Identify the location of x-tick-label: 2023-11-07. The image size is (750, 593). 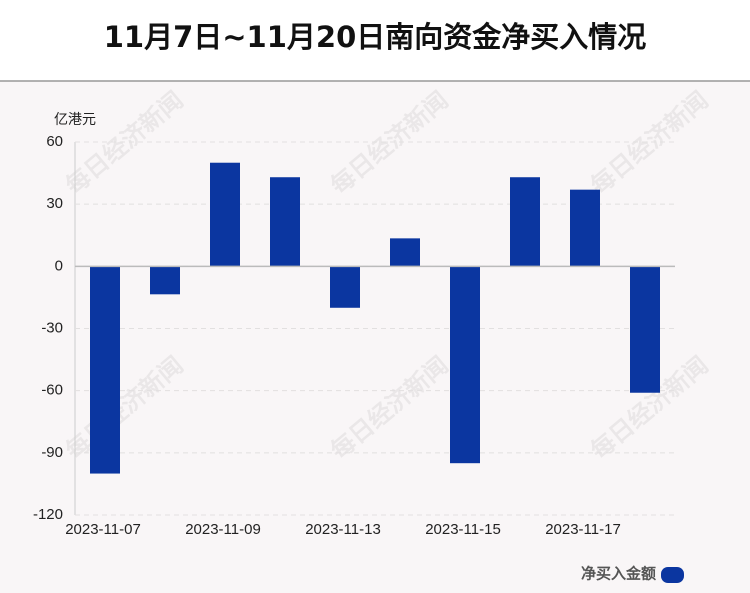
(103, 529).